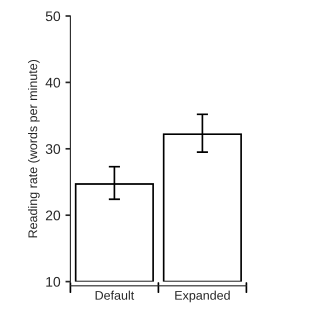 The image size is (320, 320). What do you see at coordinates (34, 149) in the screenshot?
I see `y-axis-title: Reading rate (words per minute)` at bounding box center [34, 149].